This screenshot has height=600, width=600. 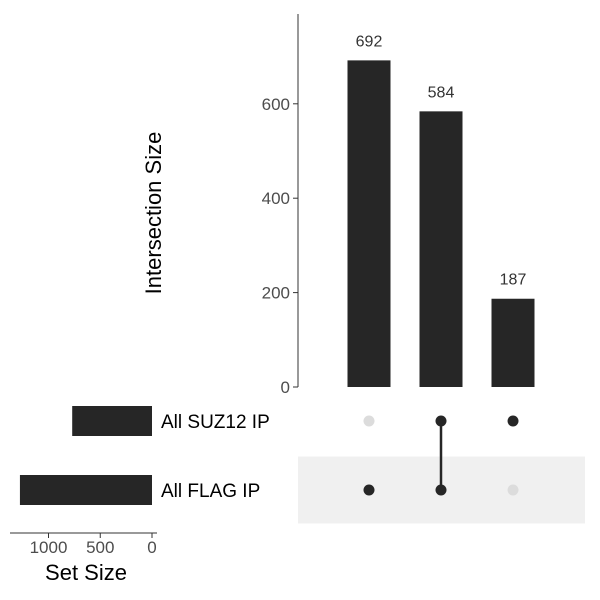 What do you see at coordinates (513, 280) in the screenshot?
I see `intersection-bar-label: 187` at bounding box center [513, 280].